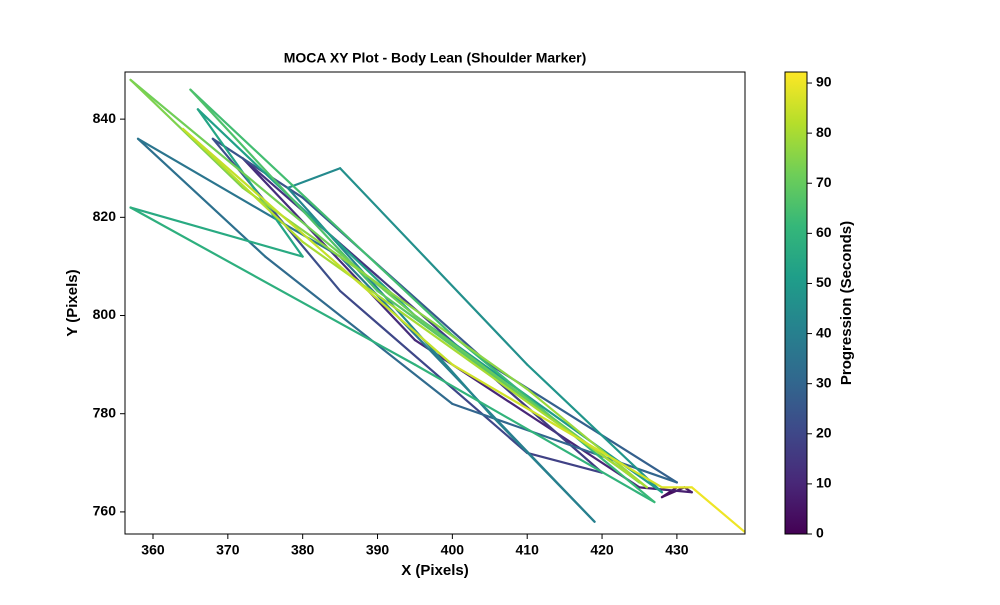 This screenshot has height=605, width=1000. I want to click on x-tick-label: 380, so click(303, 550).